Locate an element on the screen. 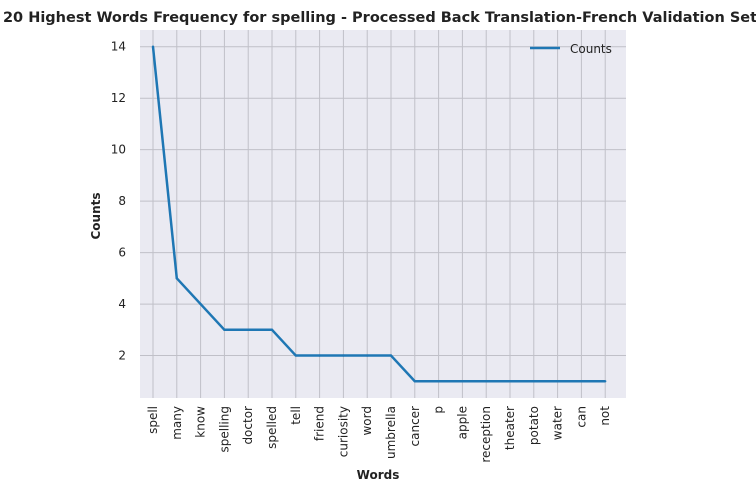 The image size is (756, 491). x-tick-label: spelled is located at coordinates (272, 427).